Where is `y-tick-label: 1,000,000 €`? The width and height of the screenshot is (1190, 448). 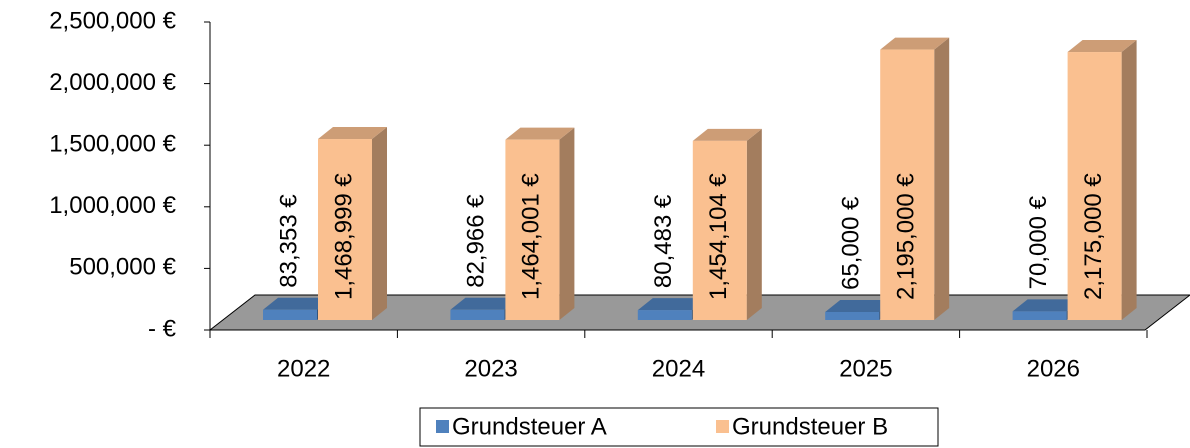 y-tick-label: 1,000,000 € is located at coordinates (112, 205).